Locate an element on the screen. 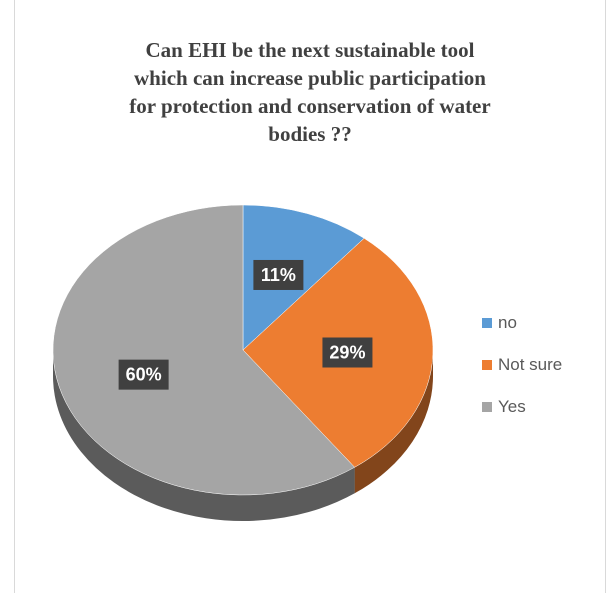  data-label-box-not-sure is located at coordinates (347, 352).